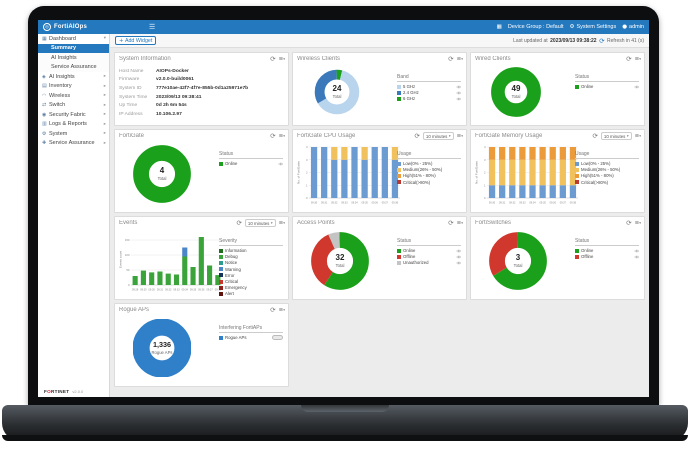  Describe the element at coordinates (251, 281) in the screenshot. I see `legend-item: Critical` at that location.